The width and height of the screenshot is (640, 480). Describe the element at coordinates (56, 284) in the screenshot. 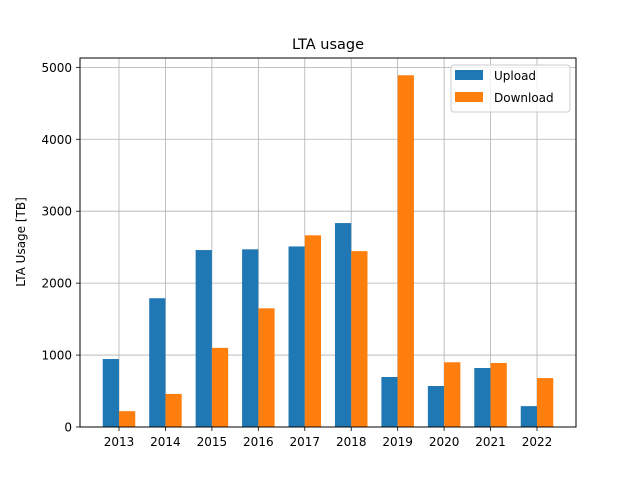

I see `y-tick-label: 2000` at that location.